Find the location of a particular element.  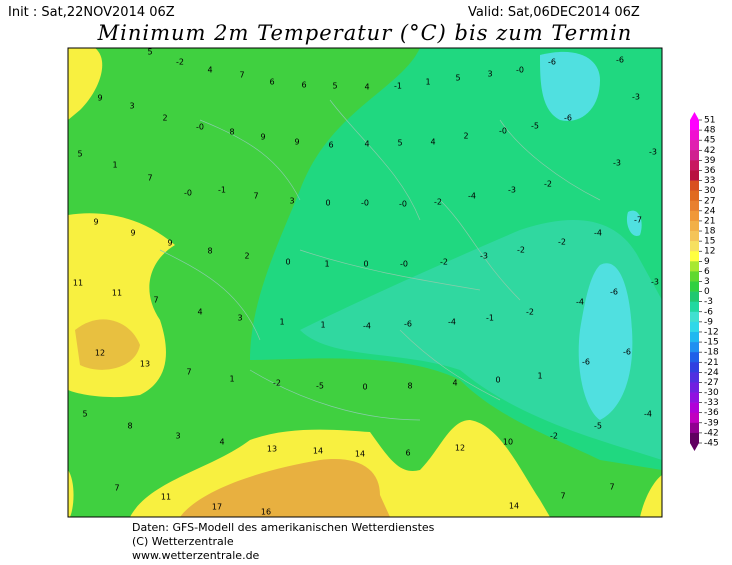

colorbar-label: -6 is located at coordinates (708, 312).